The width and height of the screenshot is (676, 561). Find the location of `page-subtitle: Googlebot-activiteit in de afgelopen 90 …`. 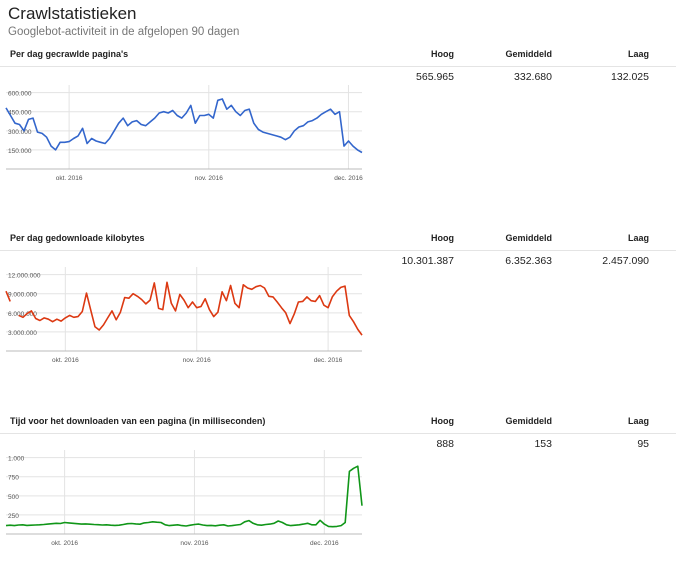

page-subtitle: Googlebot-activiteit in de afgelopen 90 … is located at coordinates (124, 32).